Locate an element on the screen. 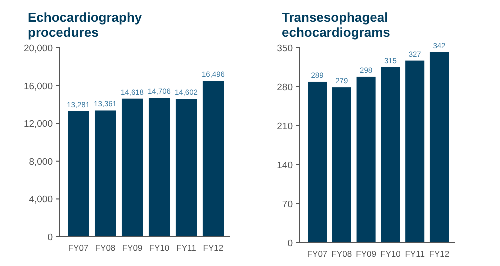 Image resolution: width=500 pixels, height=266 pixels. chart-title: Echocardiography procedures is located at coordinates (85, 25).